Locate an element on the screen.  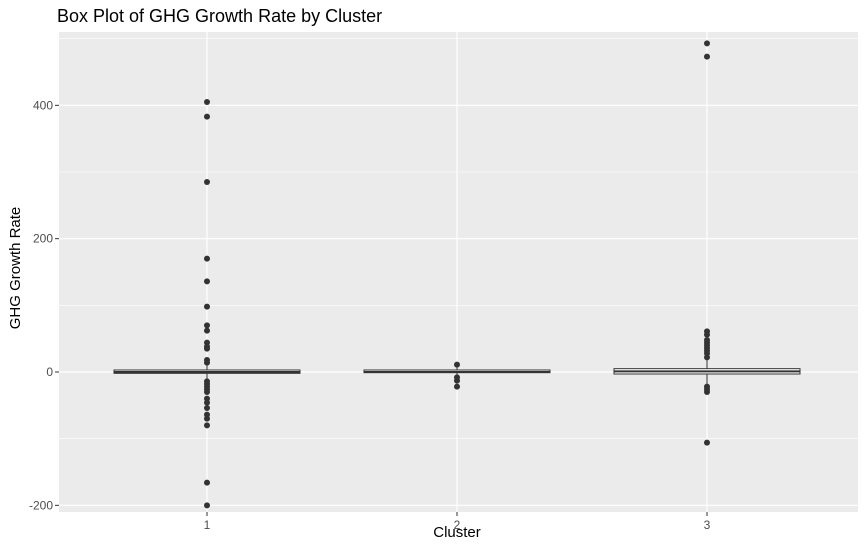
x-tick-label: 3 is located at coordinates (707, 525).